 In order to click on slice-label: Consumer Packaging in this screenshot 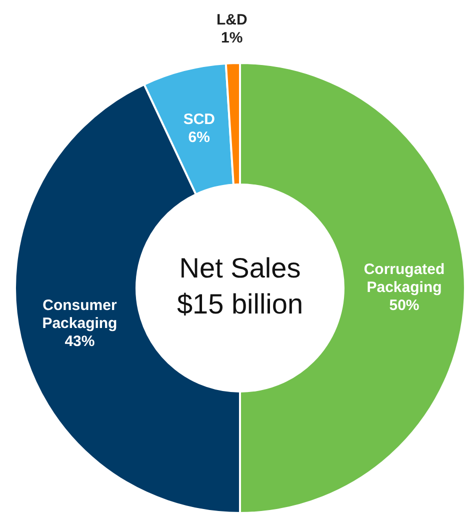, I will do `click(80, 314)`.